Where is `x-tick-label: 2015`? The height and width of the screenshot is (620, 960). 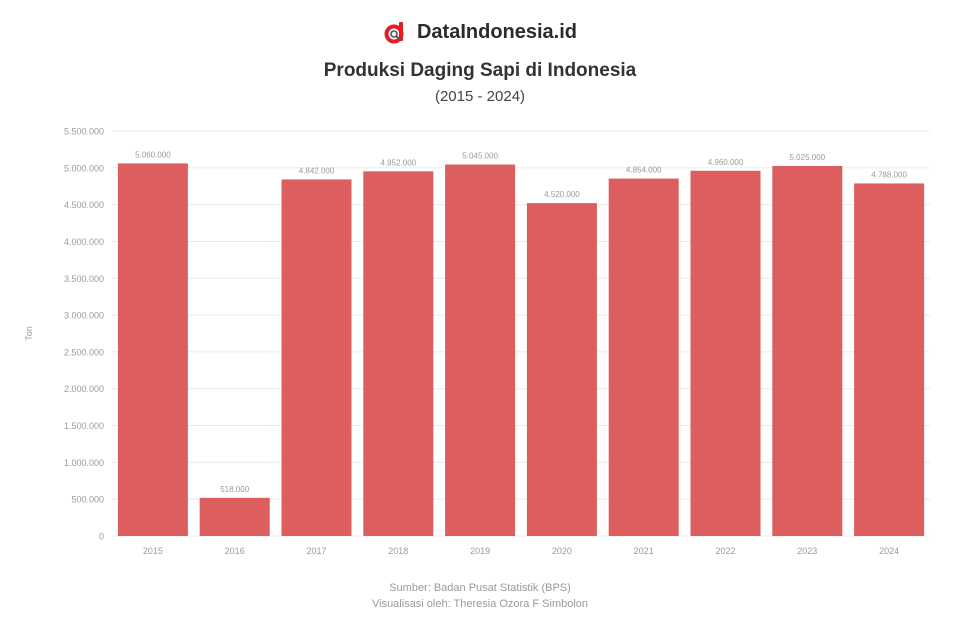 x-tick-label: 2015 is located at coordinates (153, 551).